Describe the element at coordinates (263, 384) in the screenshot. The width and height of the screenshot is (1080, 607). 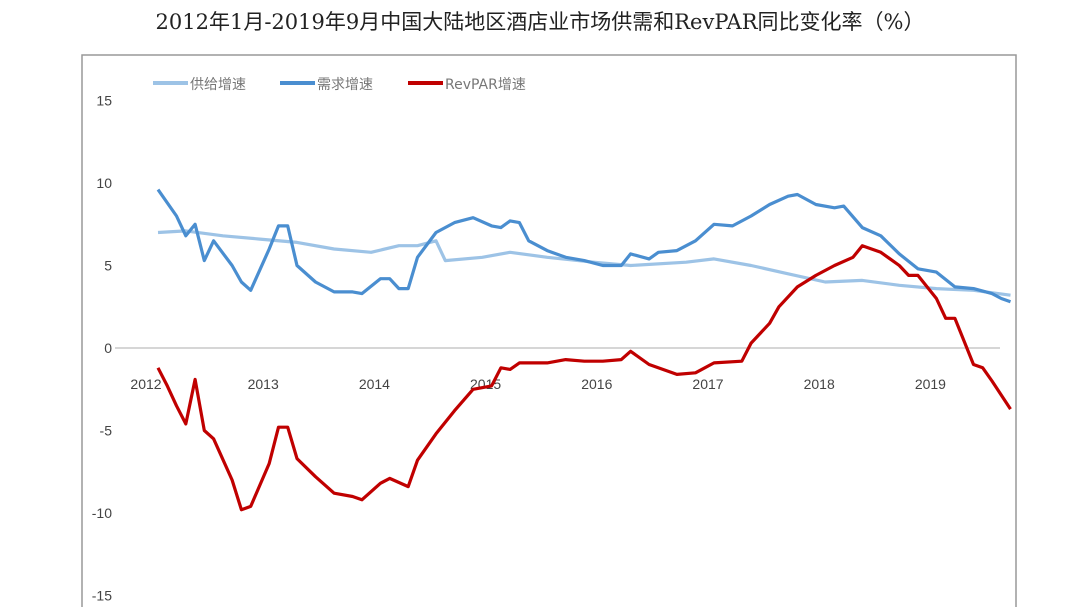
I see `x-tick-label: 2013` at that location.